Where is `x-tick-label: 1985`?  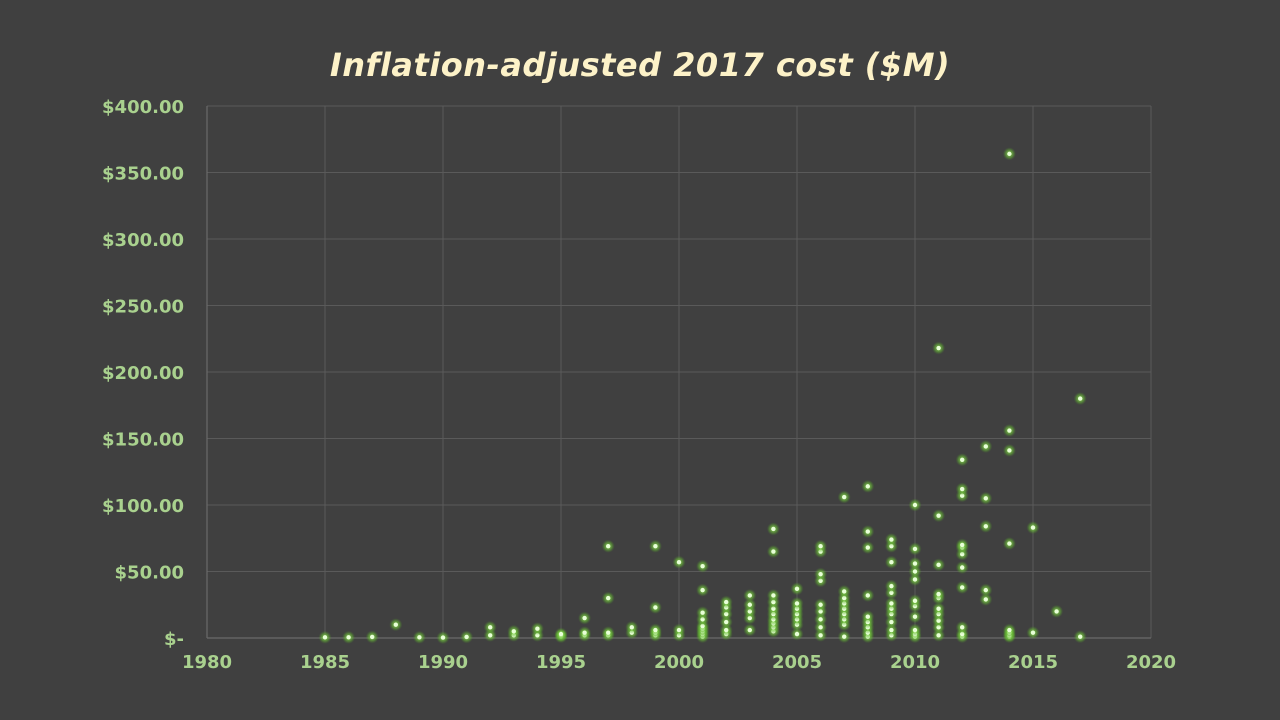 x-tick-label: 1985 is located at coordinates (325, 662).